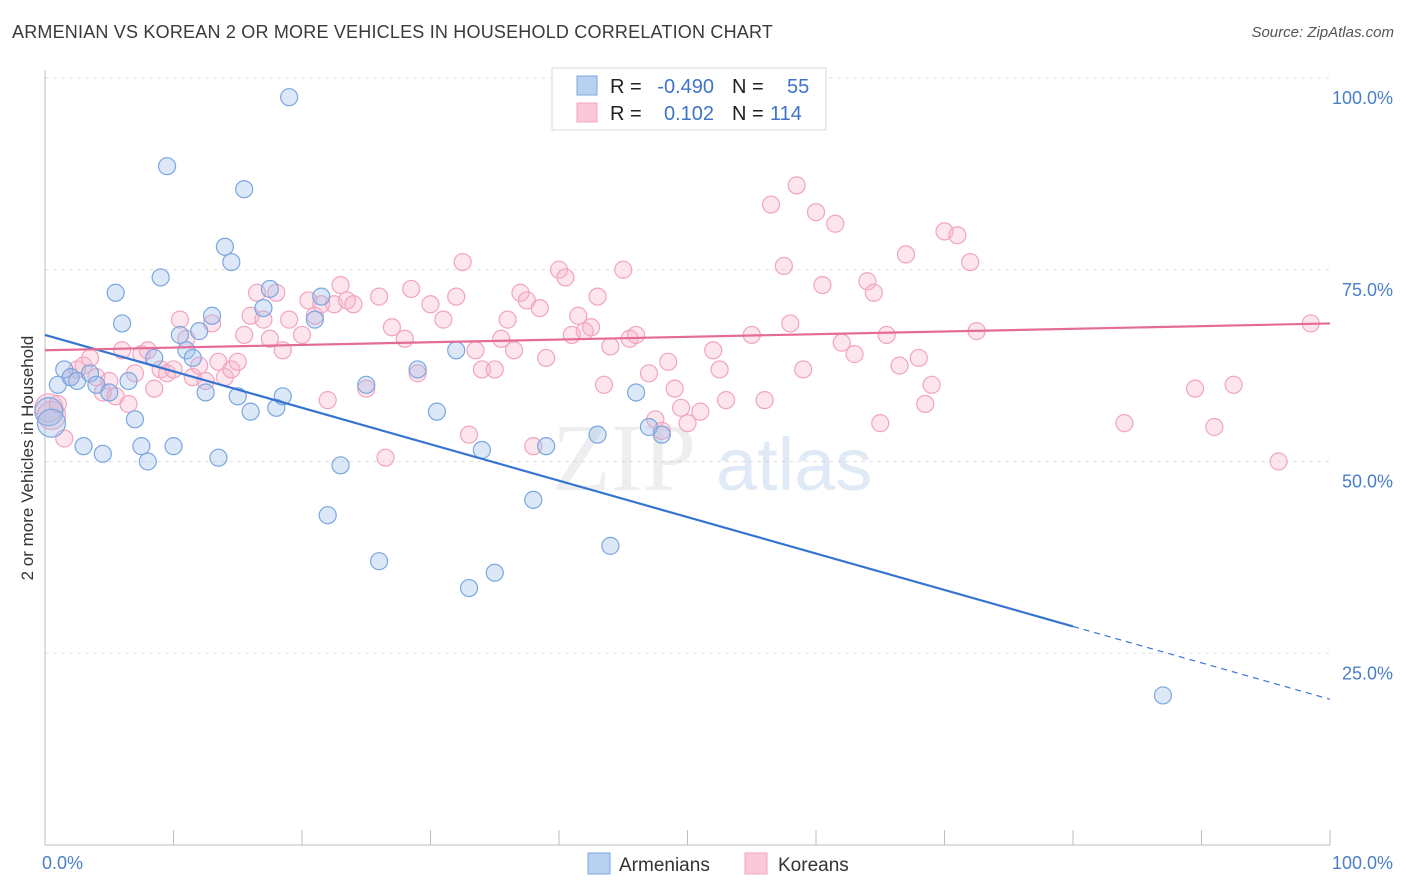 This screenshot has width=1406, height=892. I want to click on stats-legend: R = -0.490 N = 55 R = 0.102 N = 114, so click(689, 99).